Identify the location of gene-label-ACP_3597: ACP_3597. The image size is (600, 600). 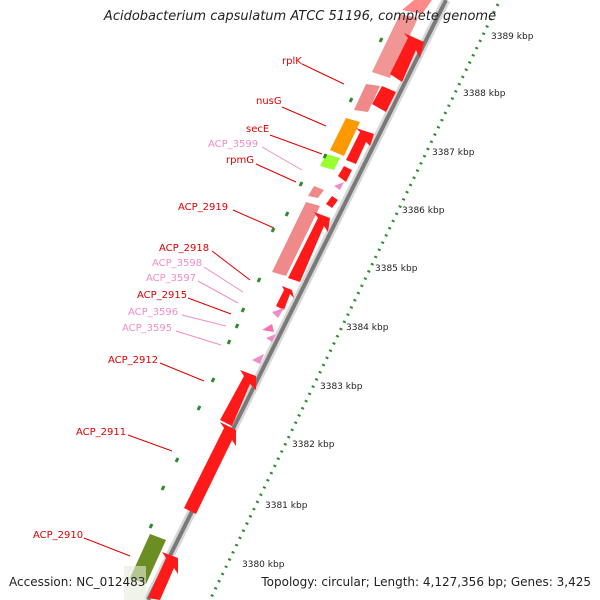
(171, 278).